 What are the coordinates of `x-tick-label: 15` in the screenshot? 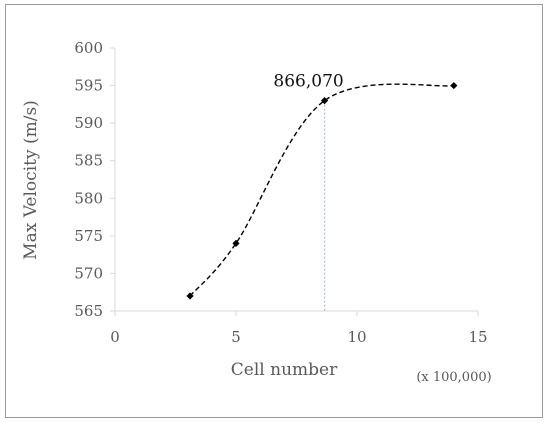 It's located at (477, 337).